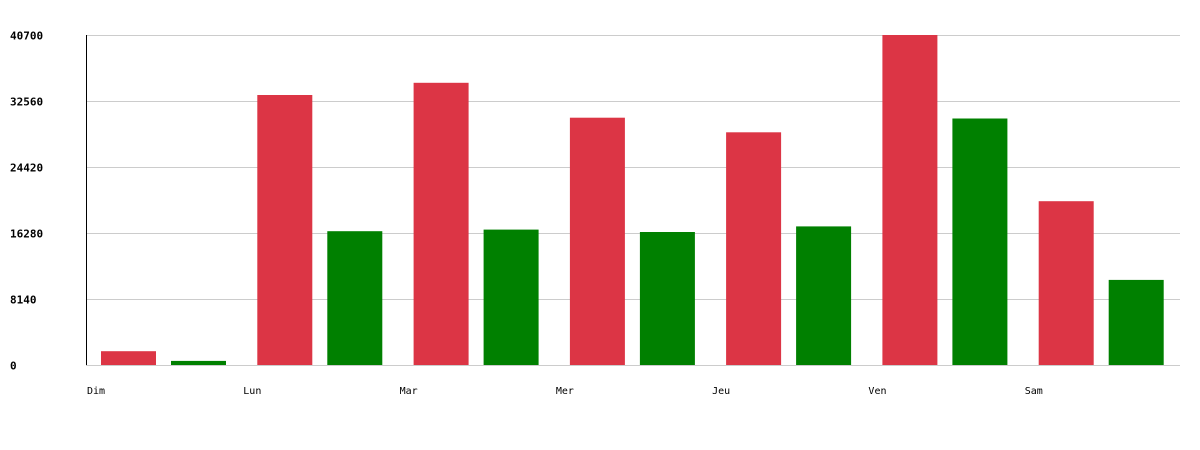 This screenshot has width=1200, height=450. I want to click on y-tick-label: 32560, so click(26, 102).